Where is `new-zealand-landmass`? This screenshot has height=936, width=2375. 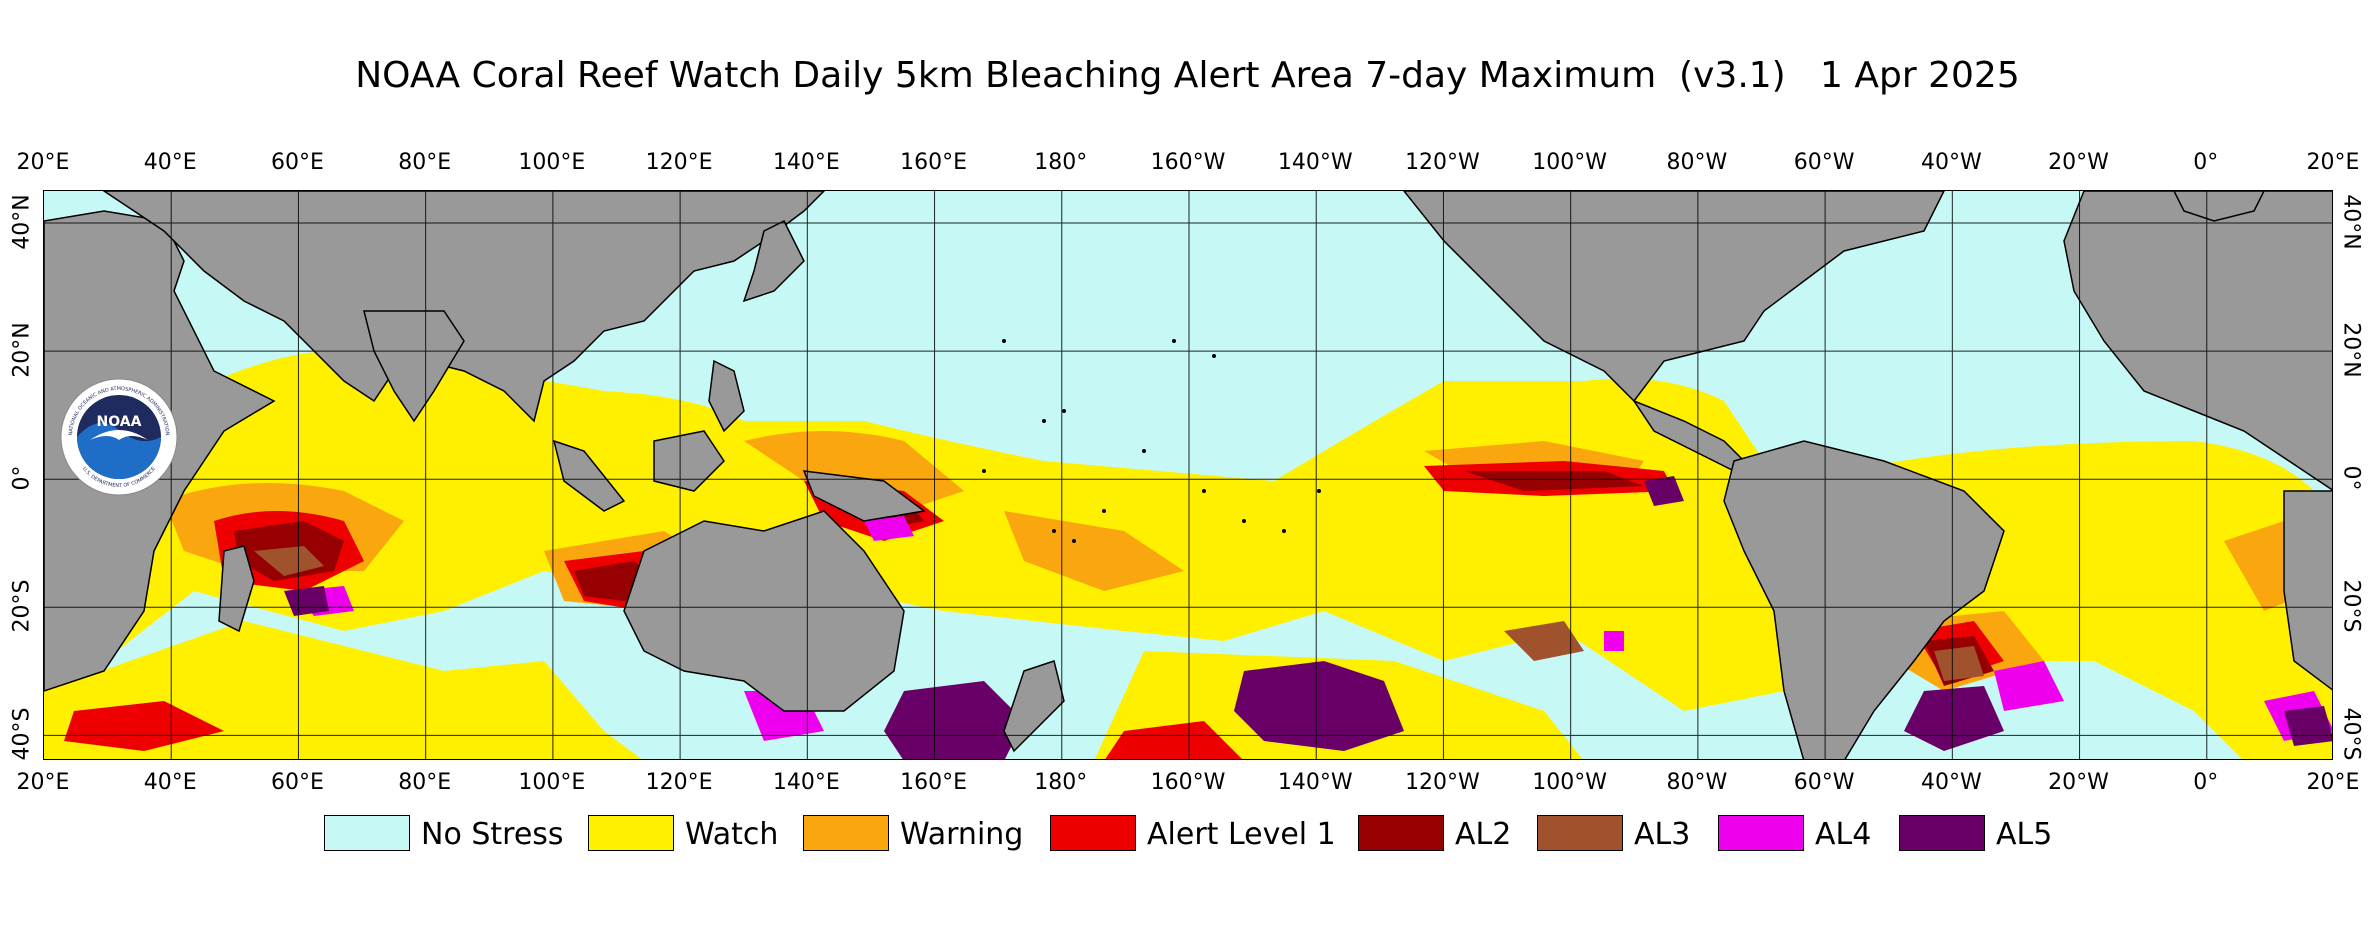 new-zealand-landmass is located at coordinates (1034, 706).